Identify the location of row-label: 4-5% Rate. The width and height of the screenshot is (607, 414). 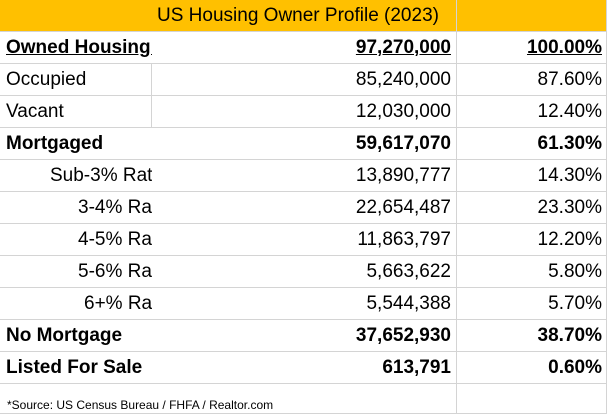
(115, 239).